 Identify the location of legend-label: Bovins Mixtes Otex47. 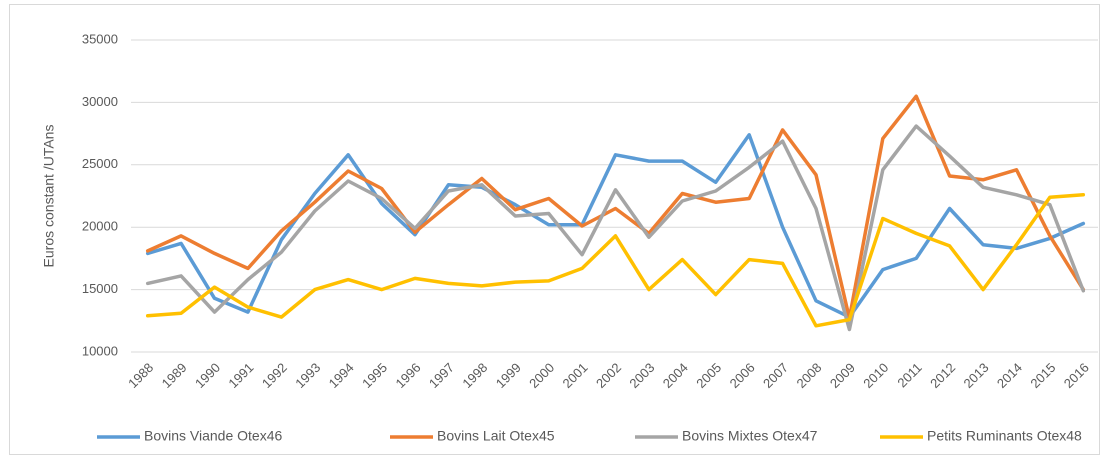
(750, 436).